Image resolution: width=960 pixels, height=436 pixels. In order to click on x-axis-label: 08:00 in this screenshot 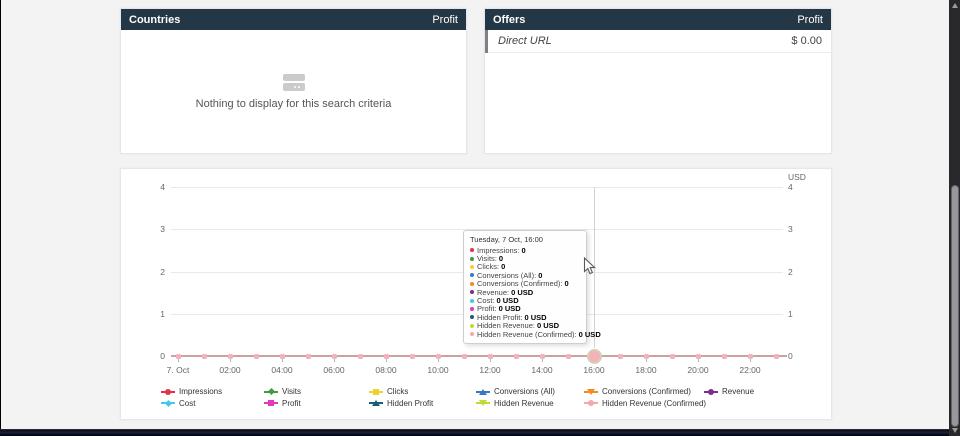, I will do `click(386, 370)`.